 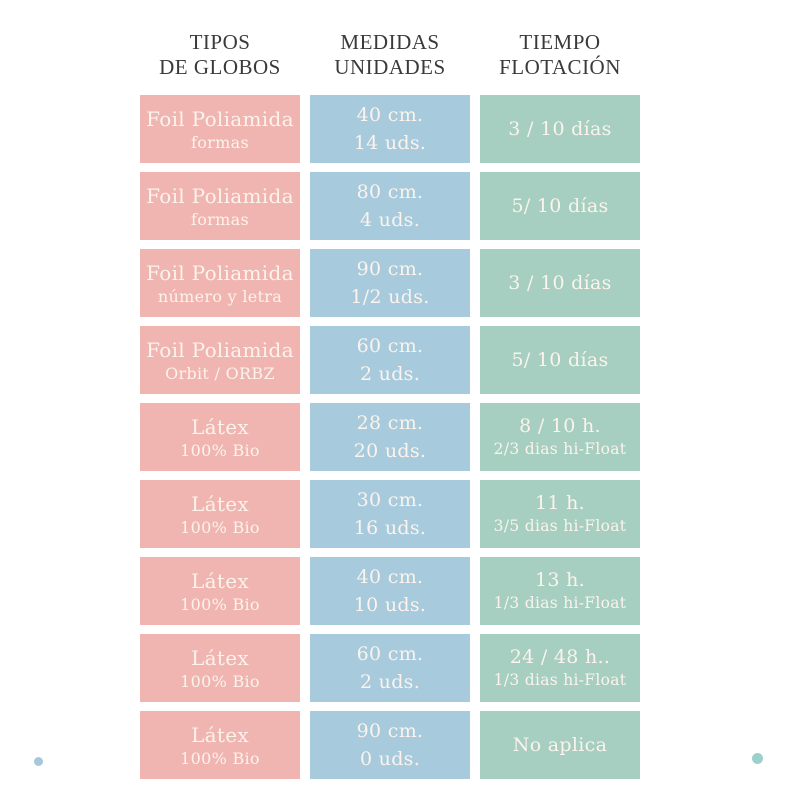 What do you see at coordinates (390, 500) in the screenshot?
I see `size-label: 30 cm.` at bounding box center [390, 500].